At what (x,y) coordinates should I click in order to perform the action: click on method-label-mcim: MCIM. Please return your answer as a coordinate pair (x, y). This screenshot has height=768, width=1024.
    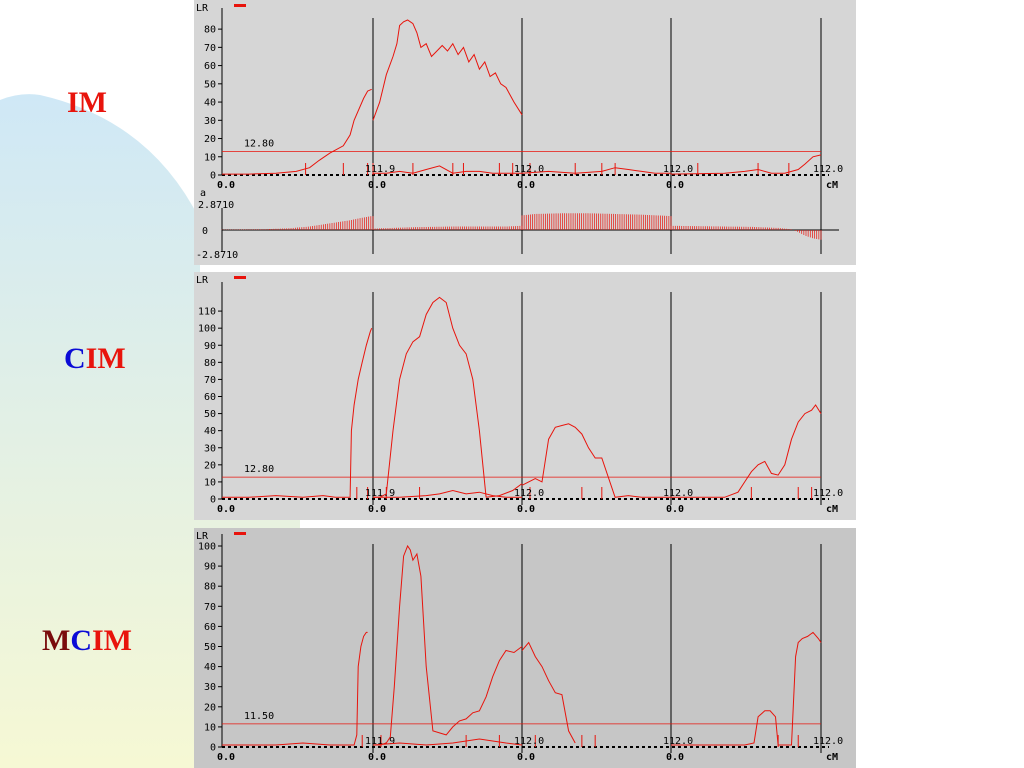
    Looking at the image, I should click on (87, 641).